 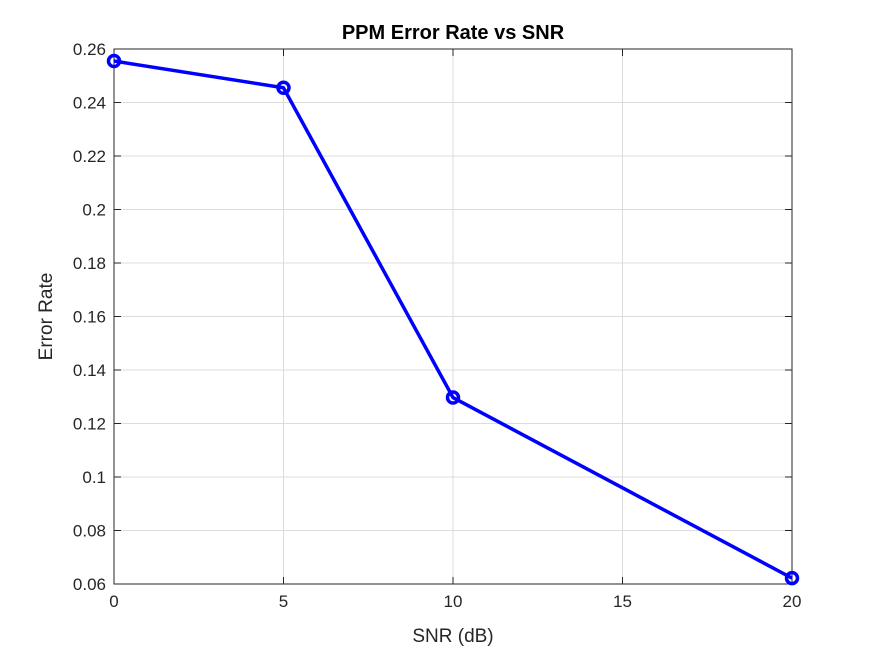 I want to click on x-axis-label: SNR (dB), so click(x=452, y=636).